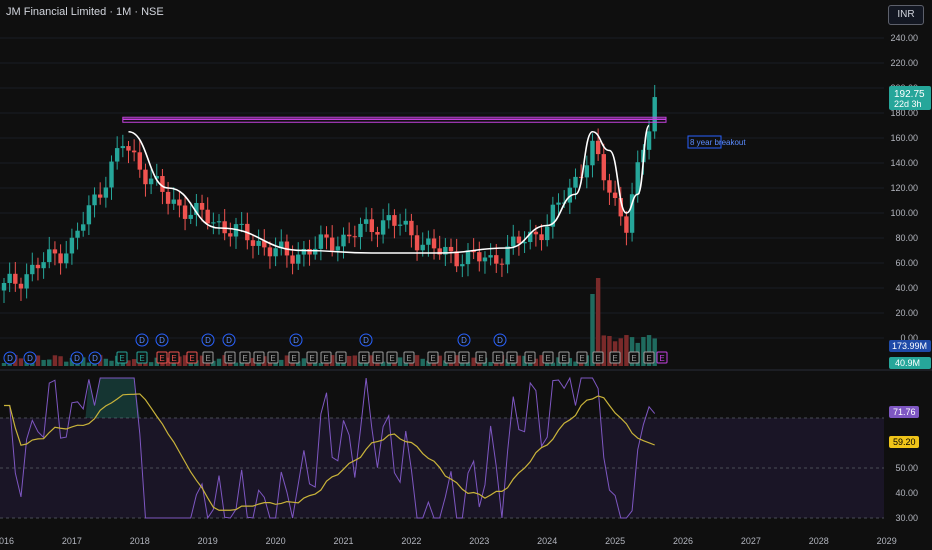  I want to click on time-tick-label: 2017, so click(72, 541).